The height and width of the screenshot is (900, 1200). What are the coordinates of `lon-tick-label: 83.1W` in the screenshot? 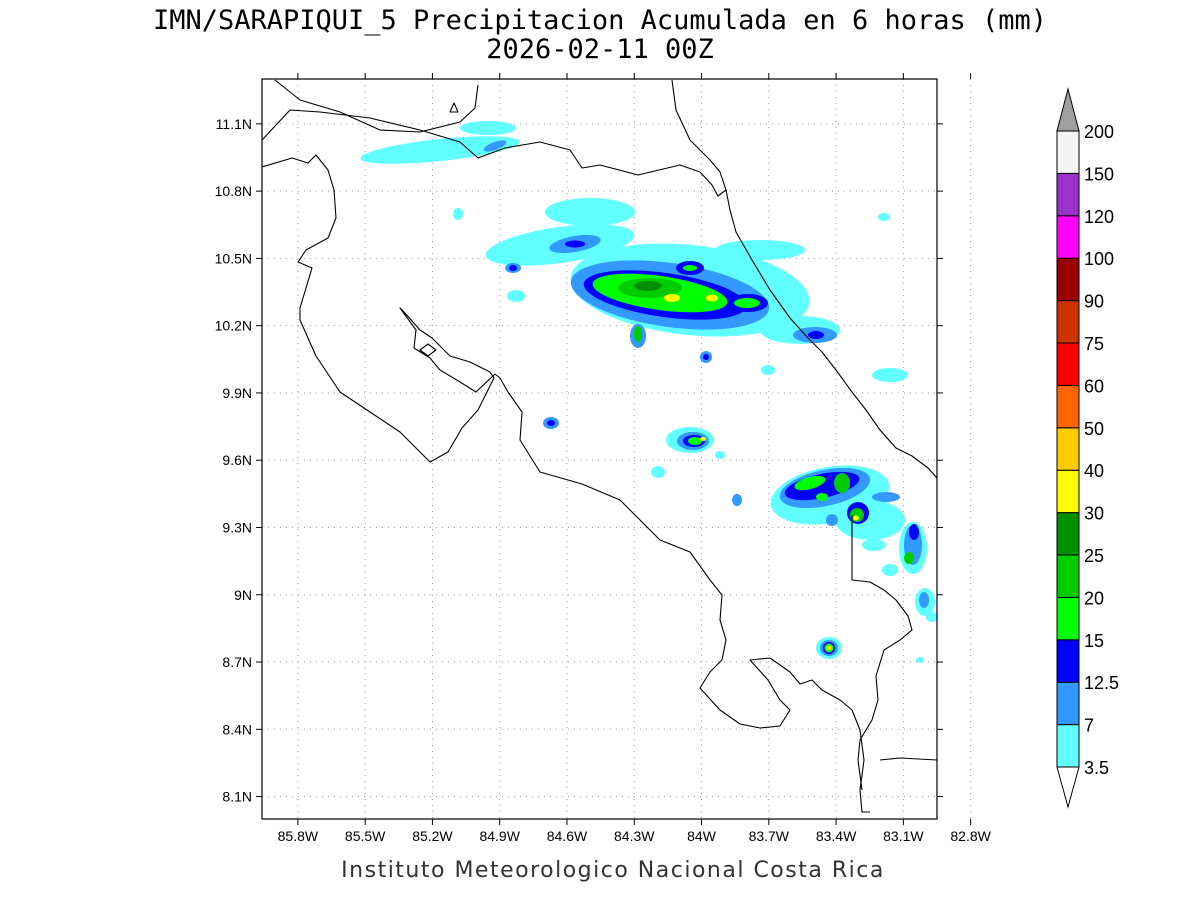 It's located at (903, 836).